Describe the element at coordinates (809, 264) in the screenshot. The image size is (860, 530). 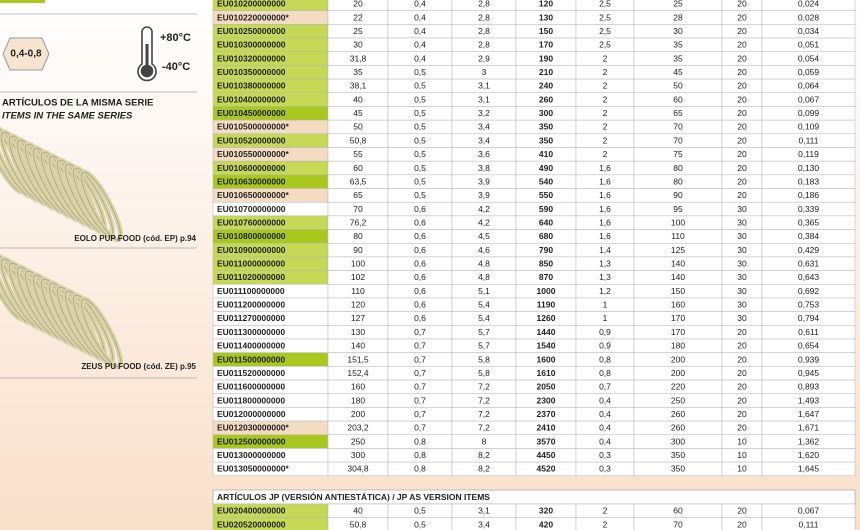
I see `cell-value: 0,631` at that location.